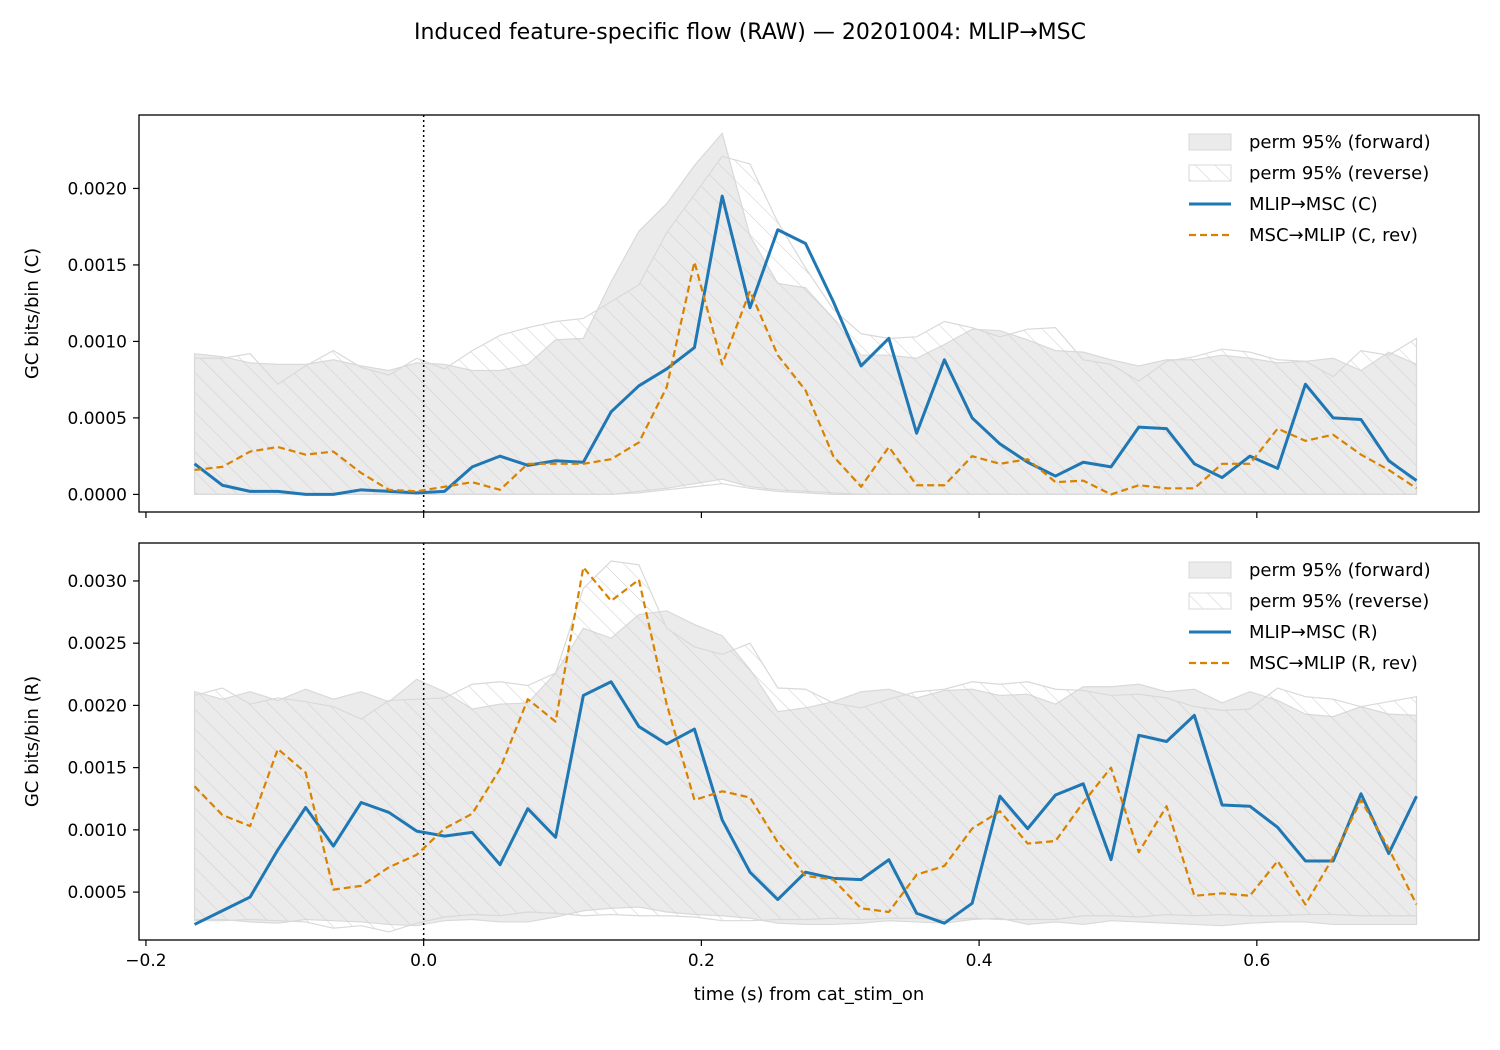 This screenshot has width=1500, height=1050. I want to click on bottom-legend-label: MLIP→MSC (R), so click(1313, 632).